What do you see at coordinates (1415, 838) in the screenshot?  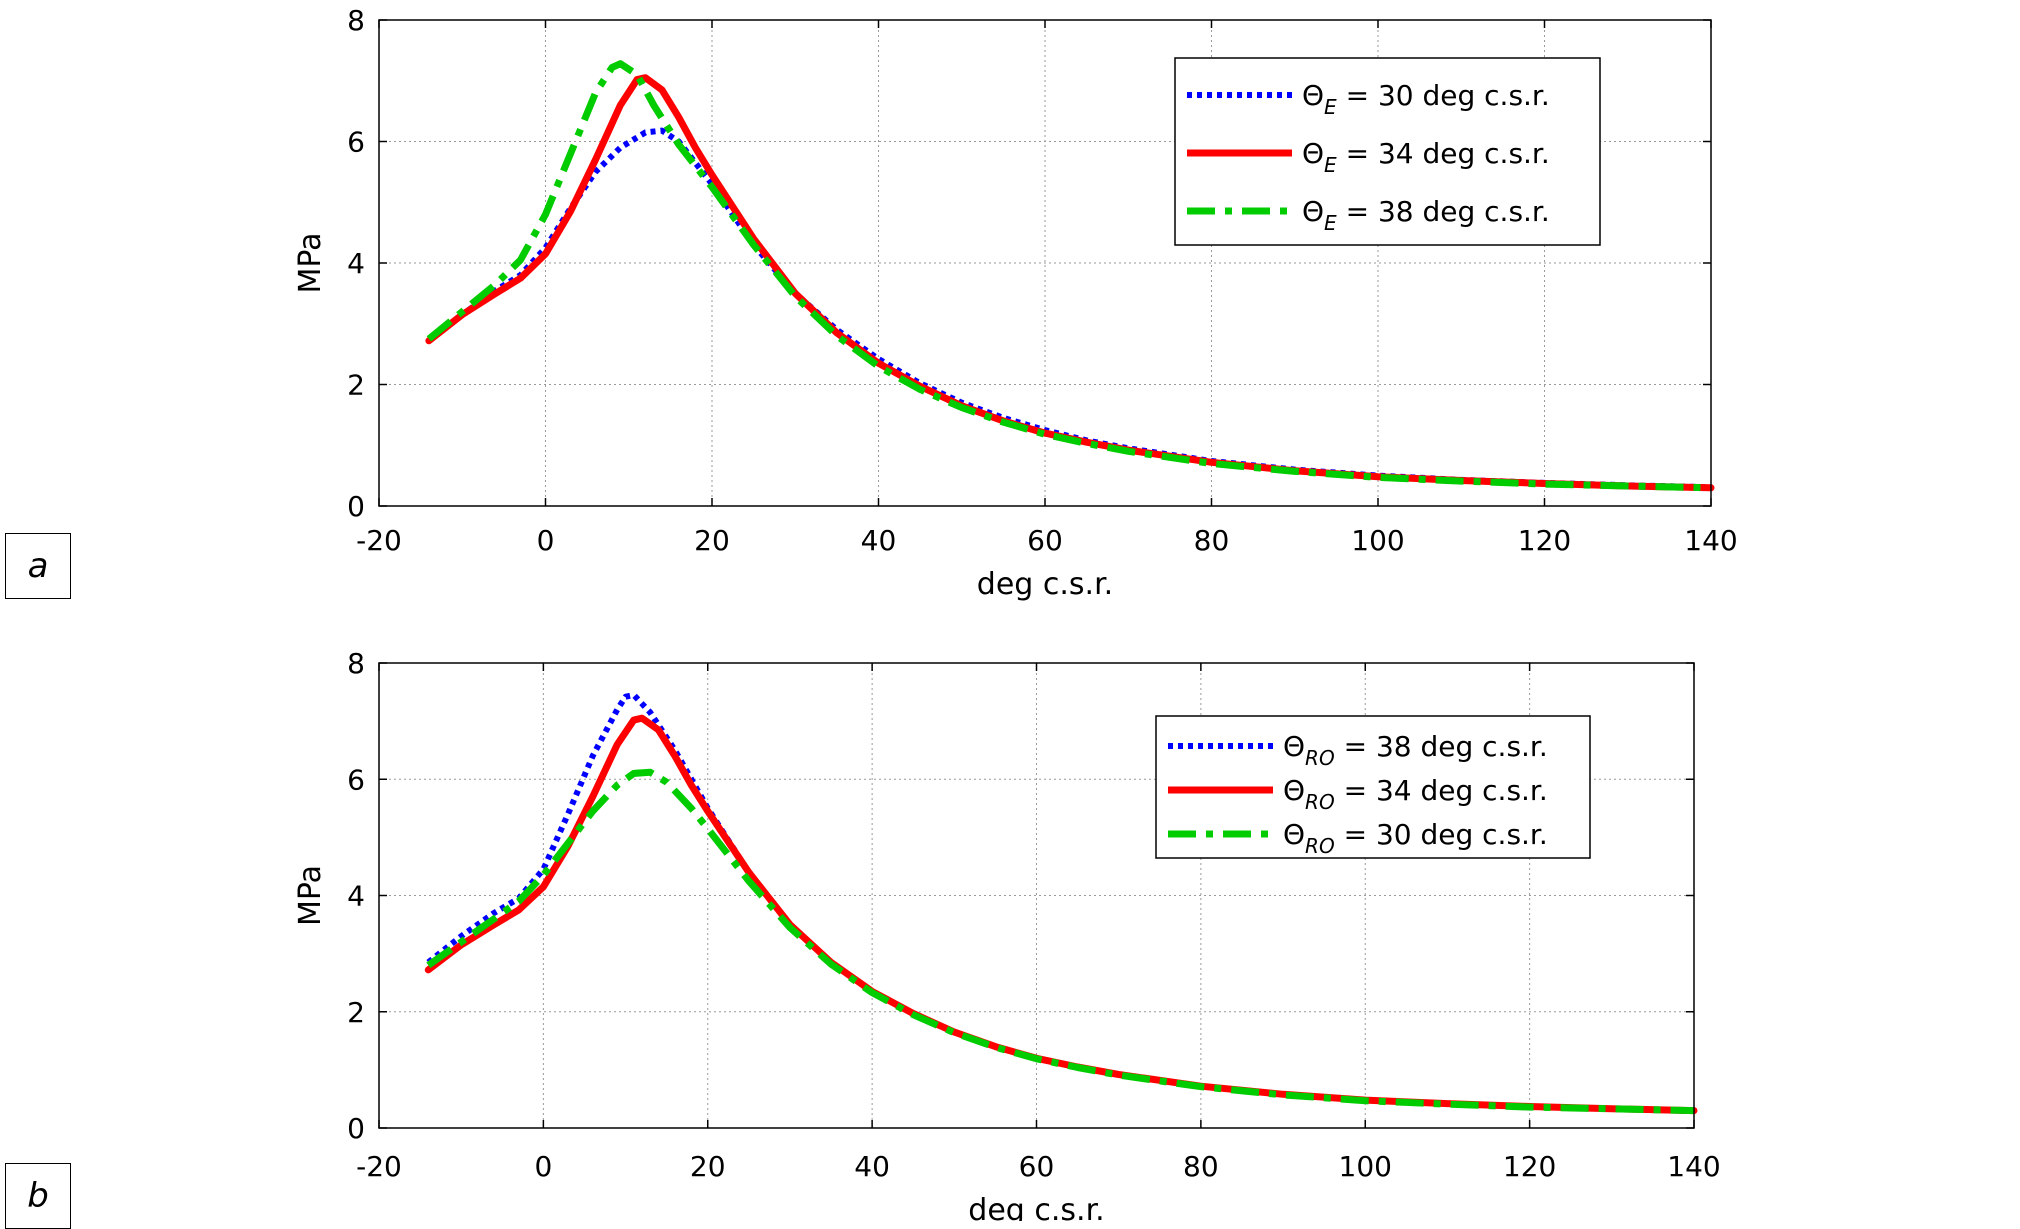 I see `legend-label: ΘRO = 30 deg c.s.r.` at bounding box center [1415, 838].